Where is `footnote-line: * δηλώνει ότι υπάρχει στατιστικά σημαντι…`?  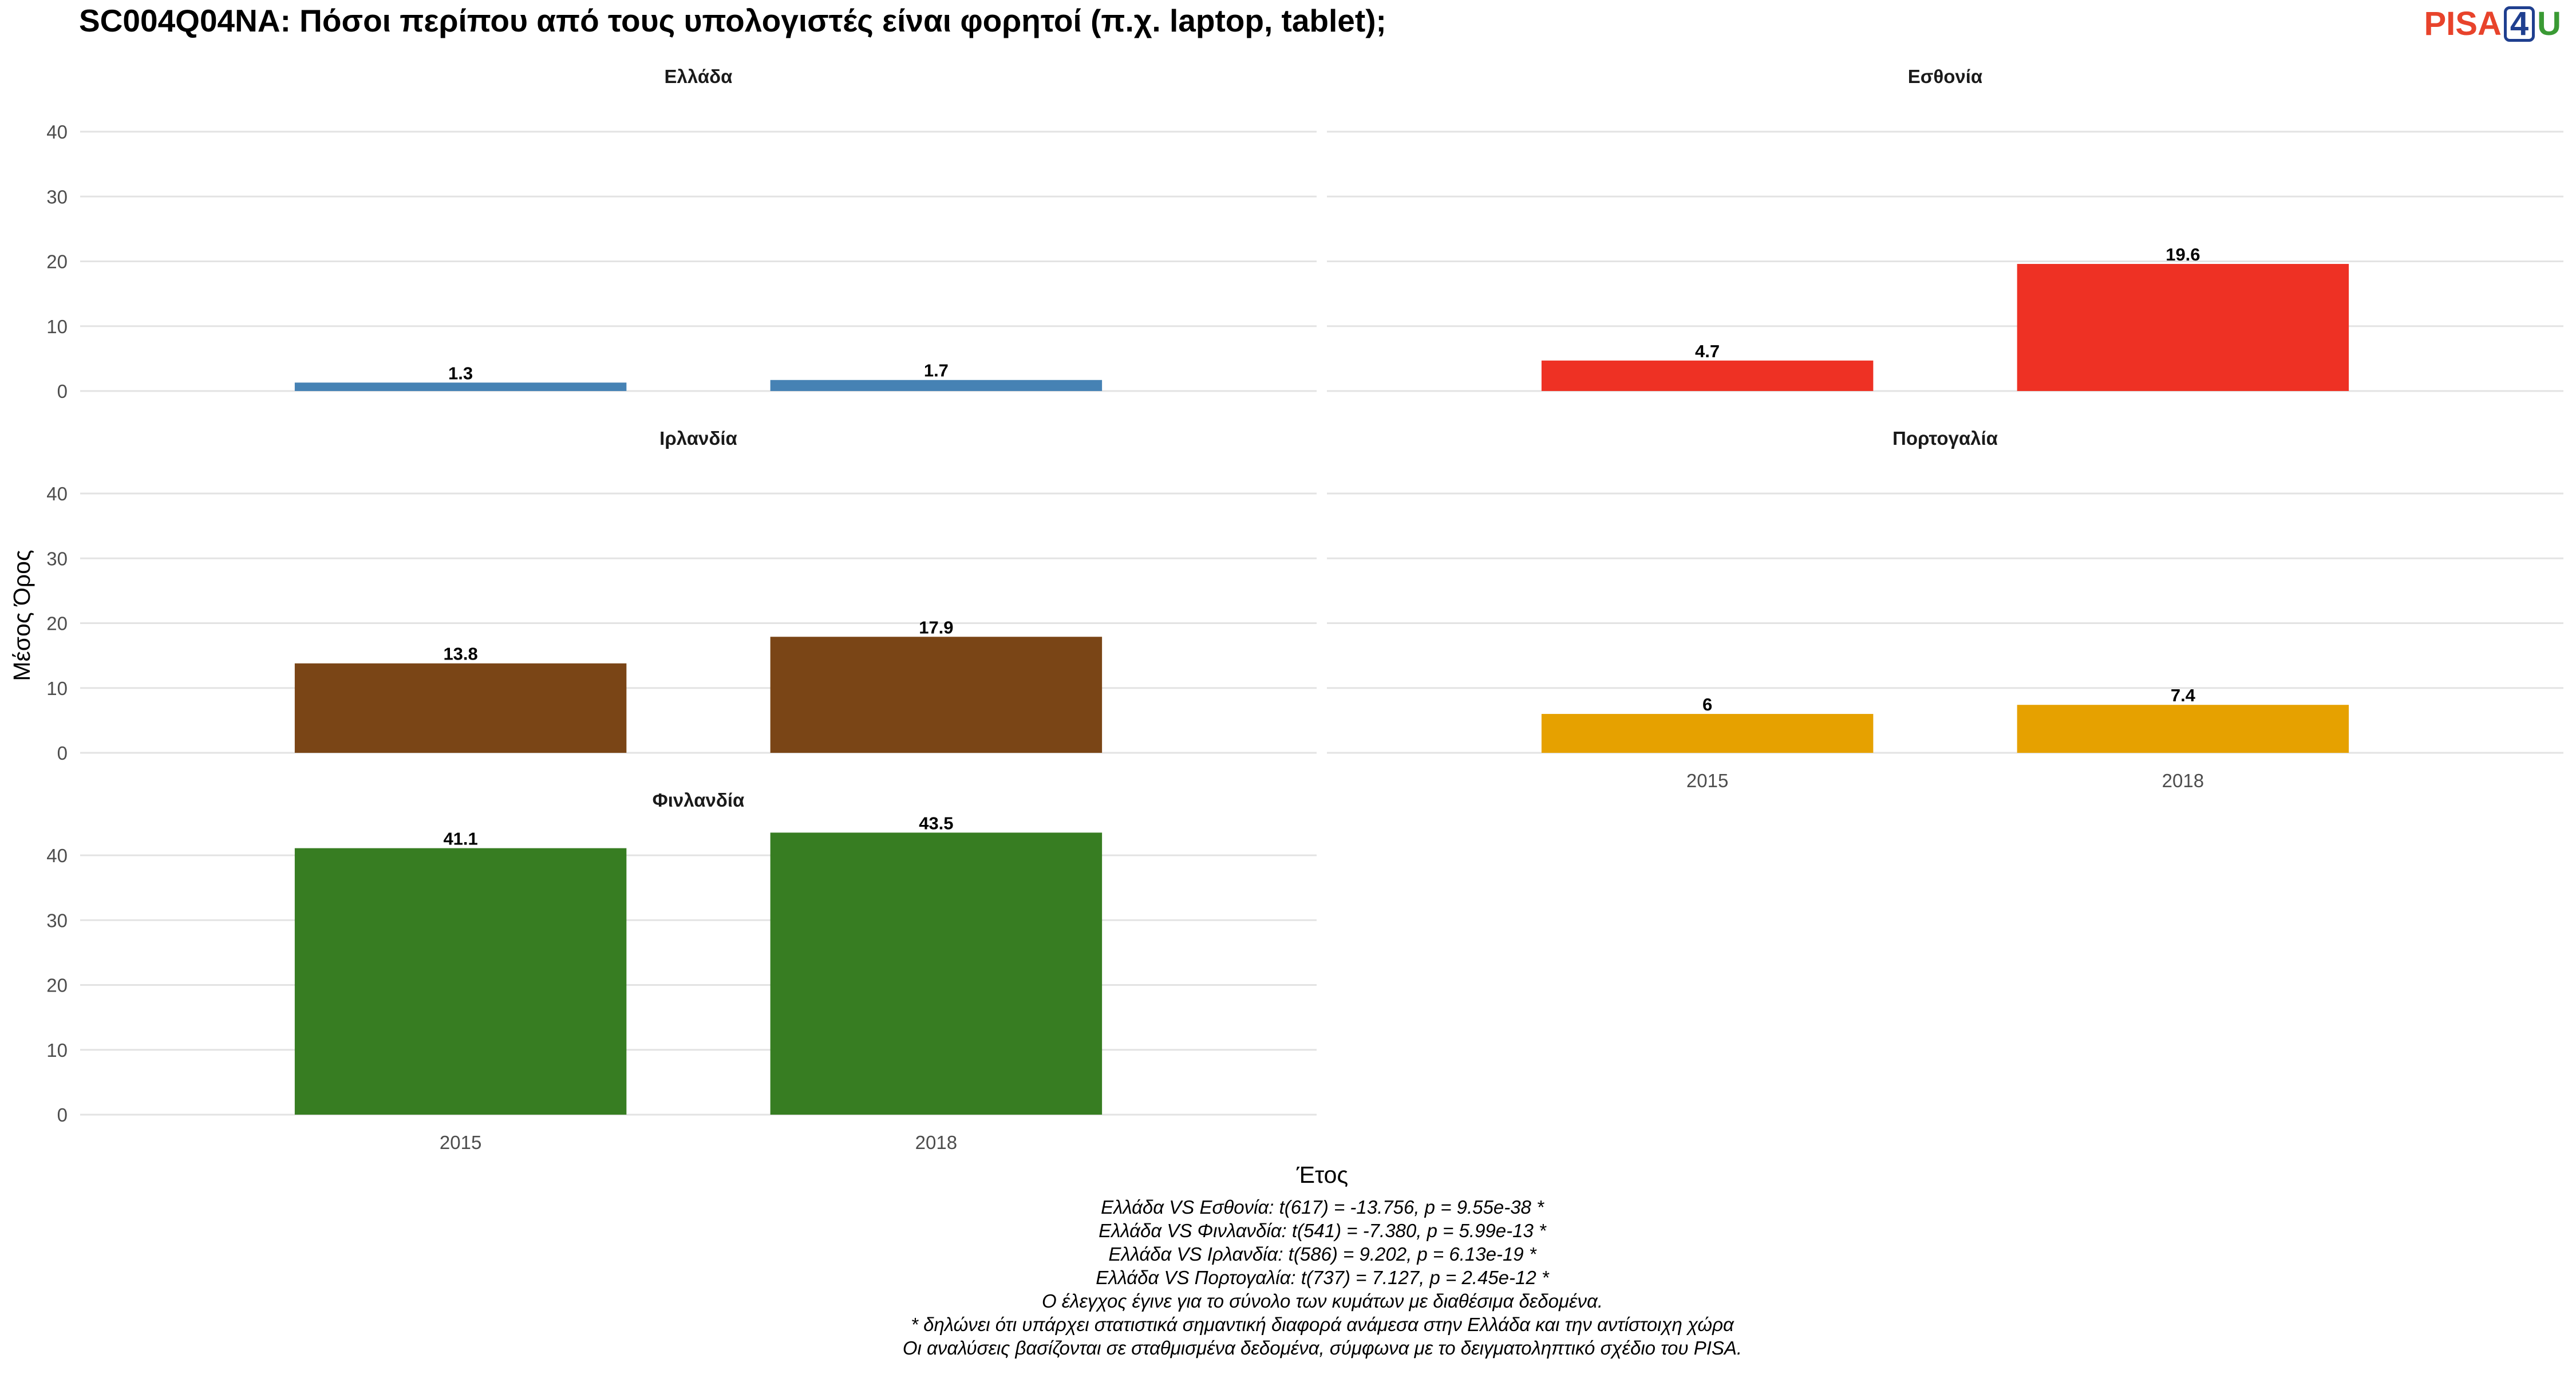 footnote-line: * δηλώνει ότι υπάρχει στατιστικά σημαντι… is located at coordinates (1322, 1324).